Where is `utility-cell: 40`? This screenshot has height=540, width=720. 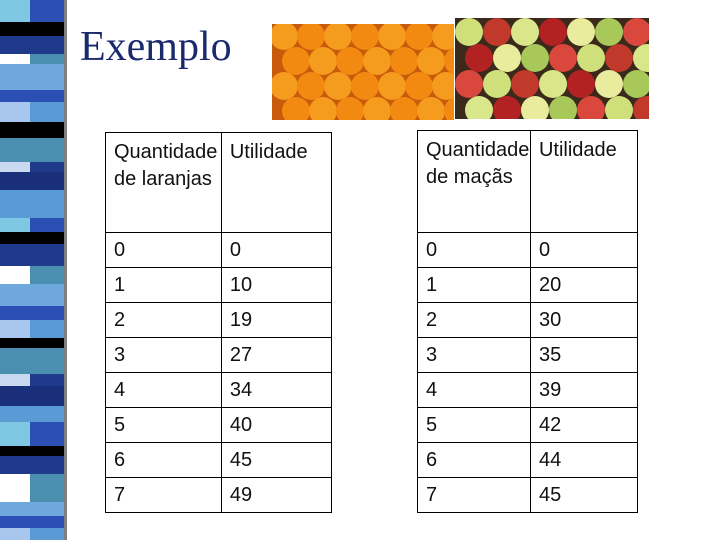
utility-cell: 40 is located at coordinates (276, 425).